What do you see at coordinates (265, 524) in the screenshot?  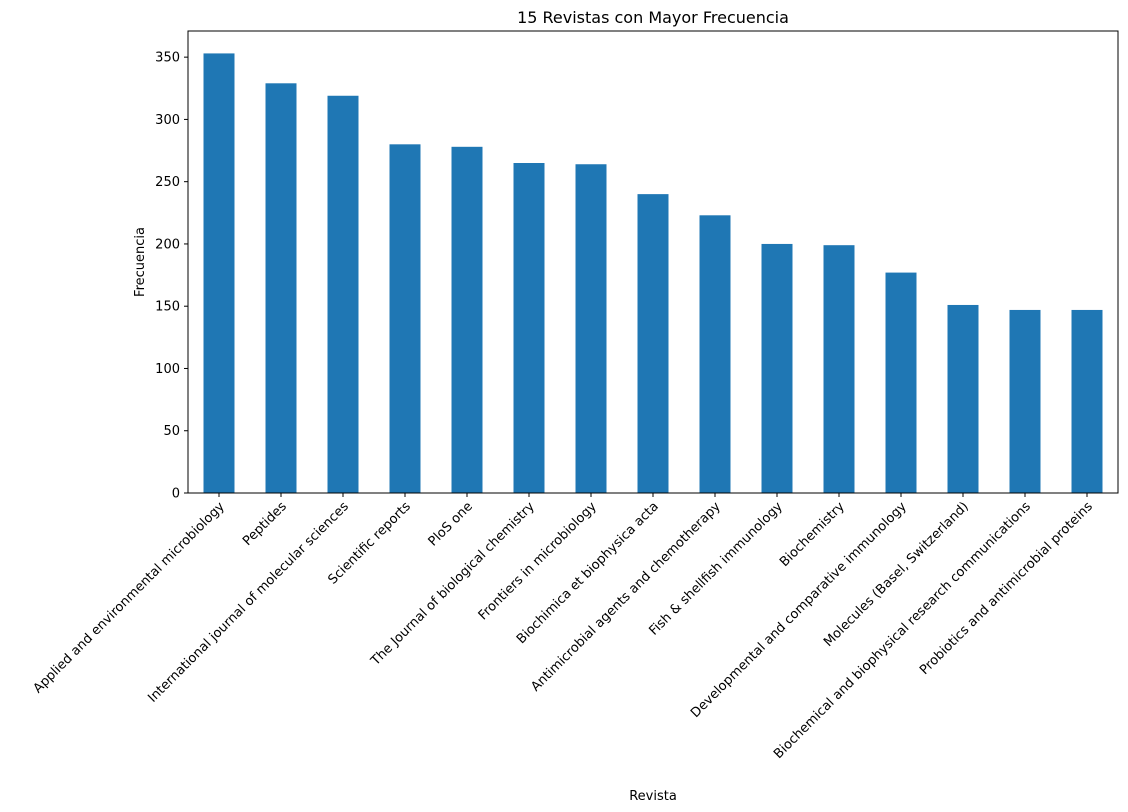 I see `x-tick-label: Peptides` at bounding box center [265, 524].